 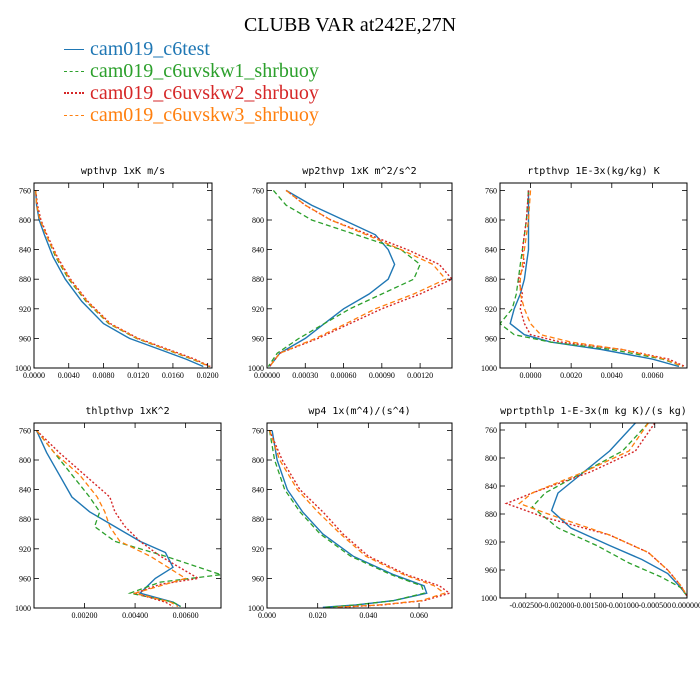 I want to click on x-tick-label: -0.002500, so click(x=525, y=605).